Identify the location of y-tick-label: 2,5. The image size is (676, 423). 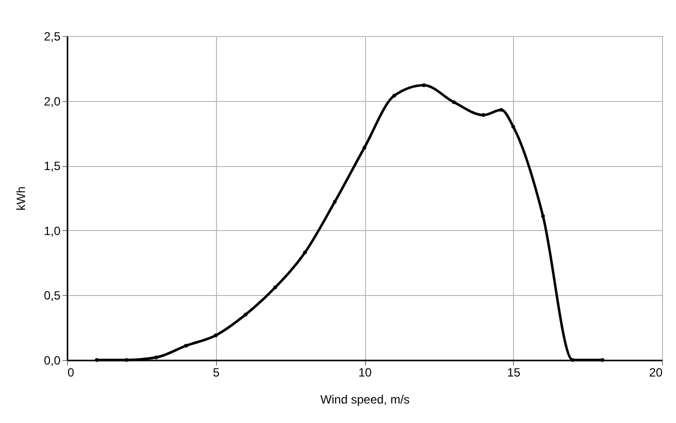
(52, 37).